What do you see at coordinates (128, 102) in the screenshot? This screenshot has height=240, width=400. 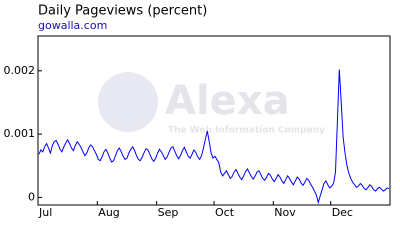 I see `watermark-logo` at bounding box center [128, 102].